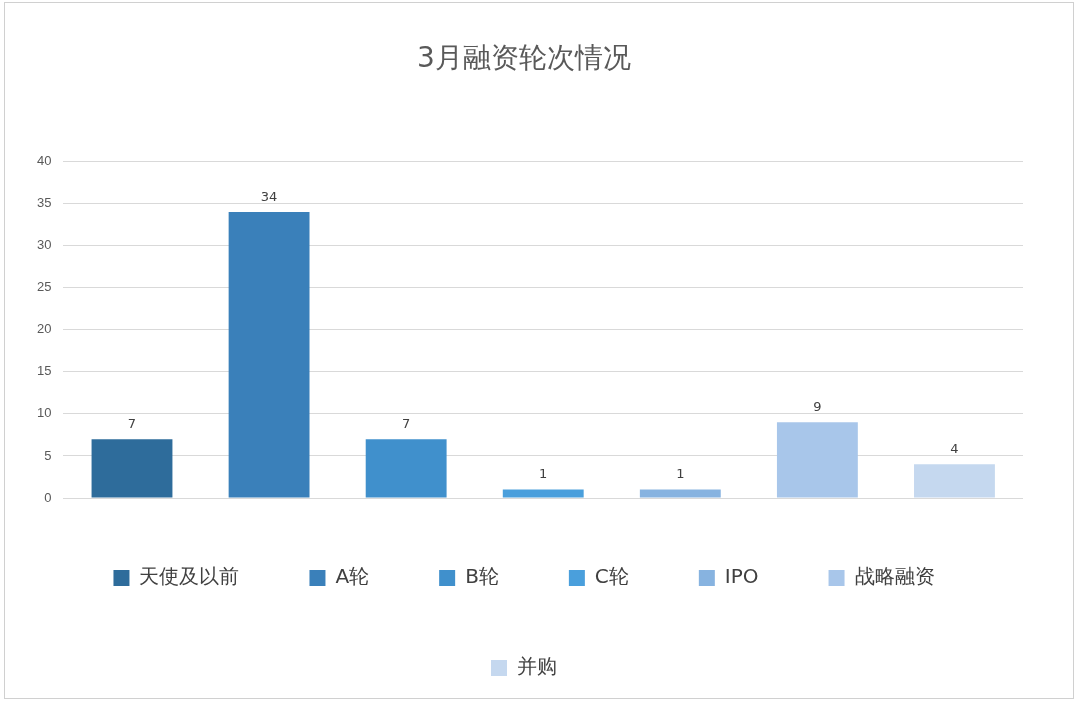 This screenshot has width=1080, height=703. I want to click on y-tick-label: 10, so click(44, 413).